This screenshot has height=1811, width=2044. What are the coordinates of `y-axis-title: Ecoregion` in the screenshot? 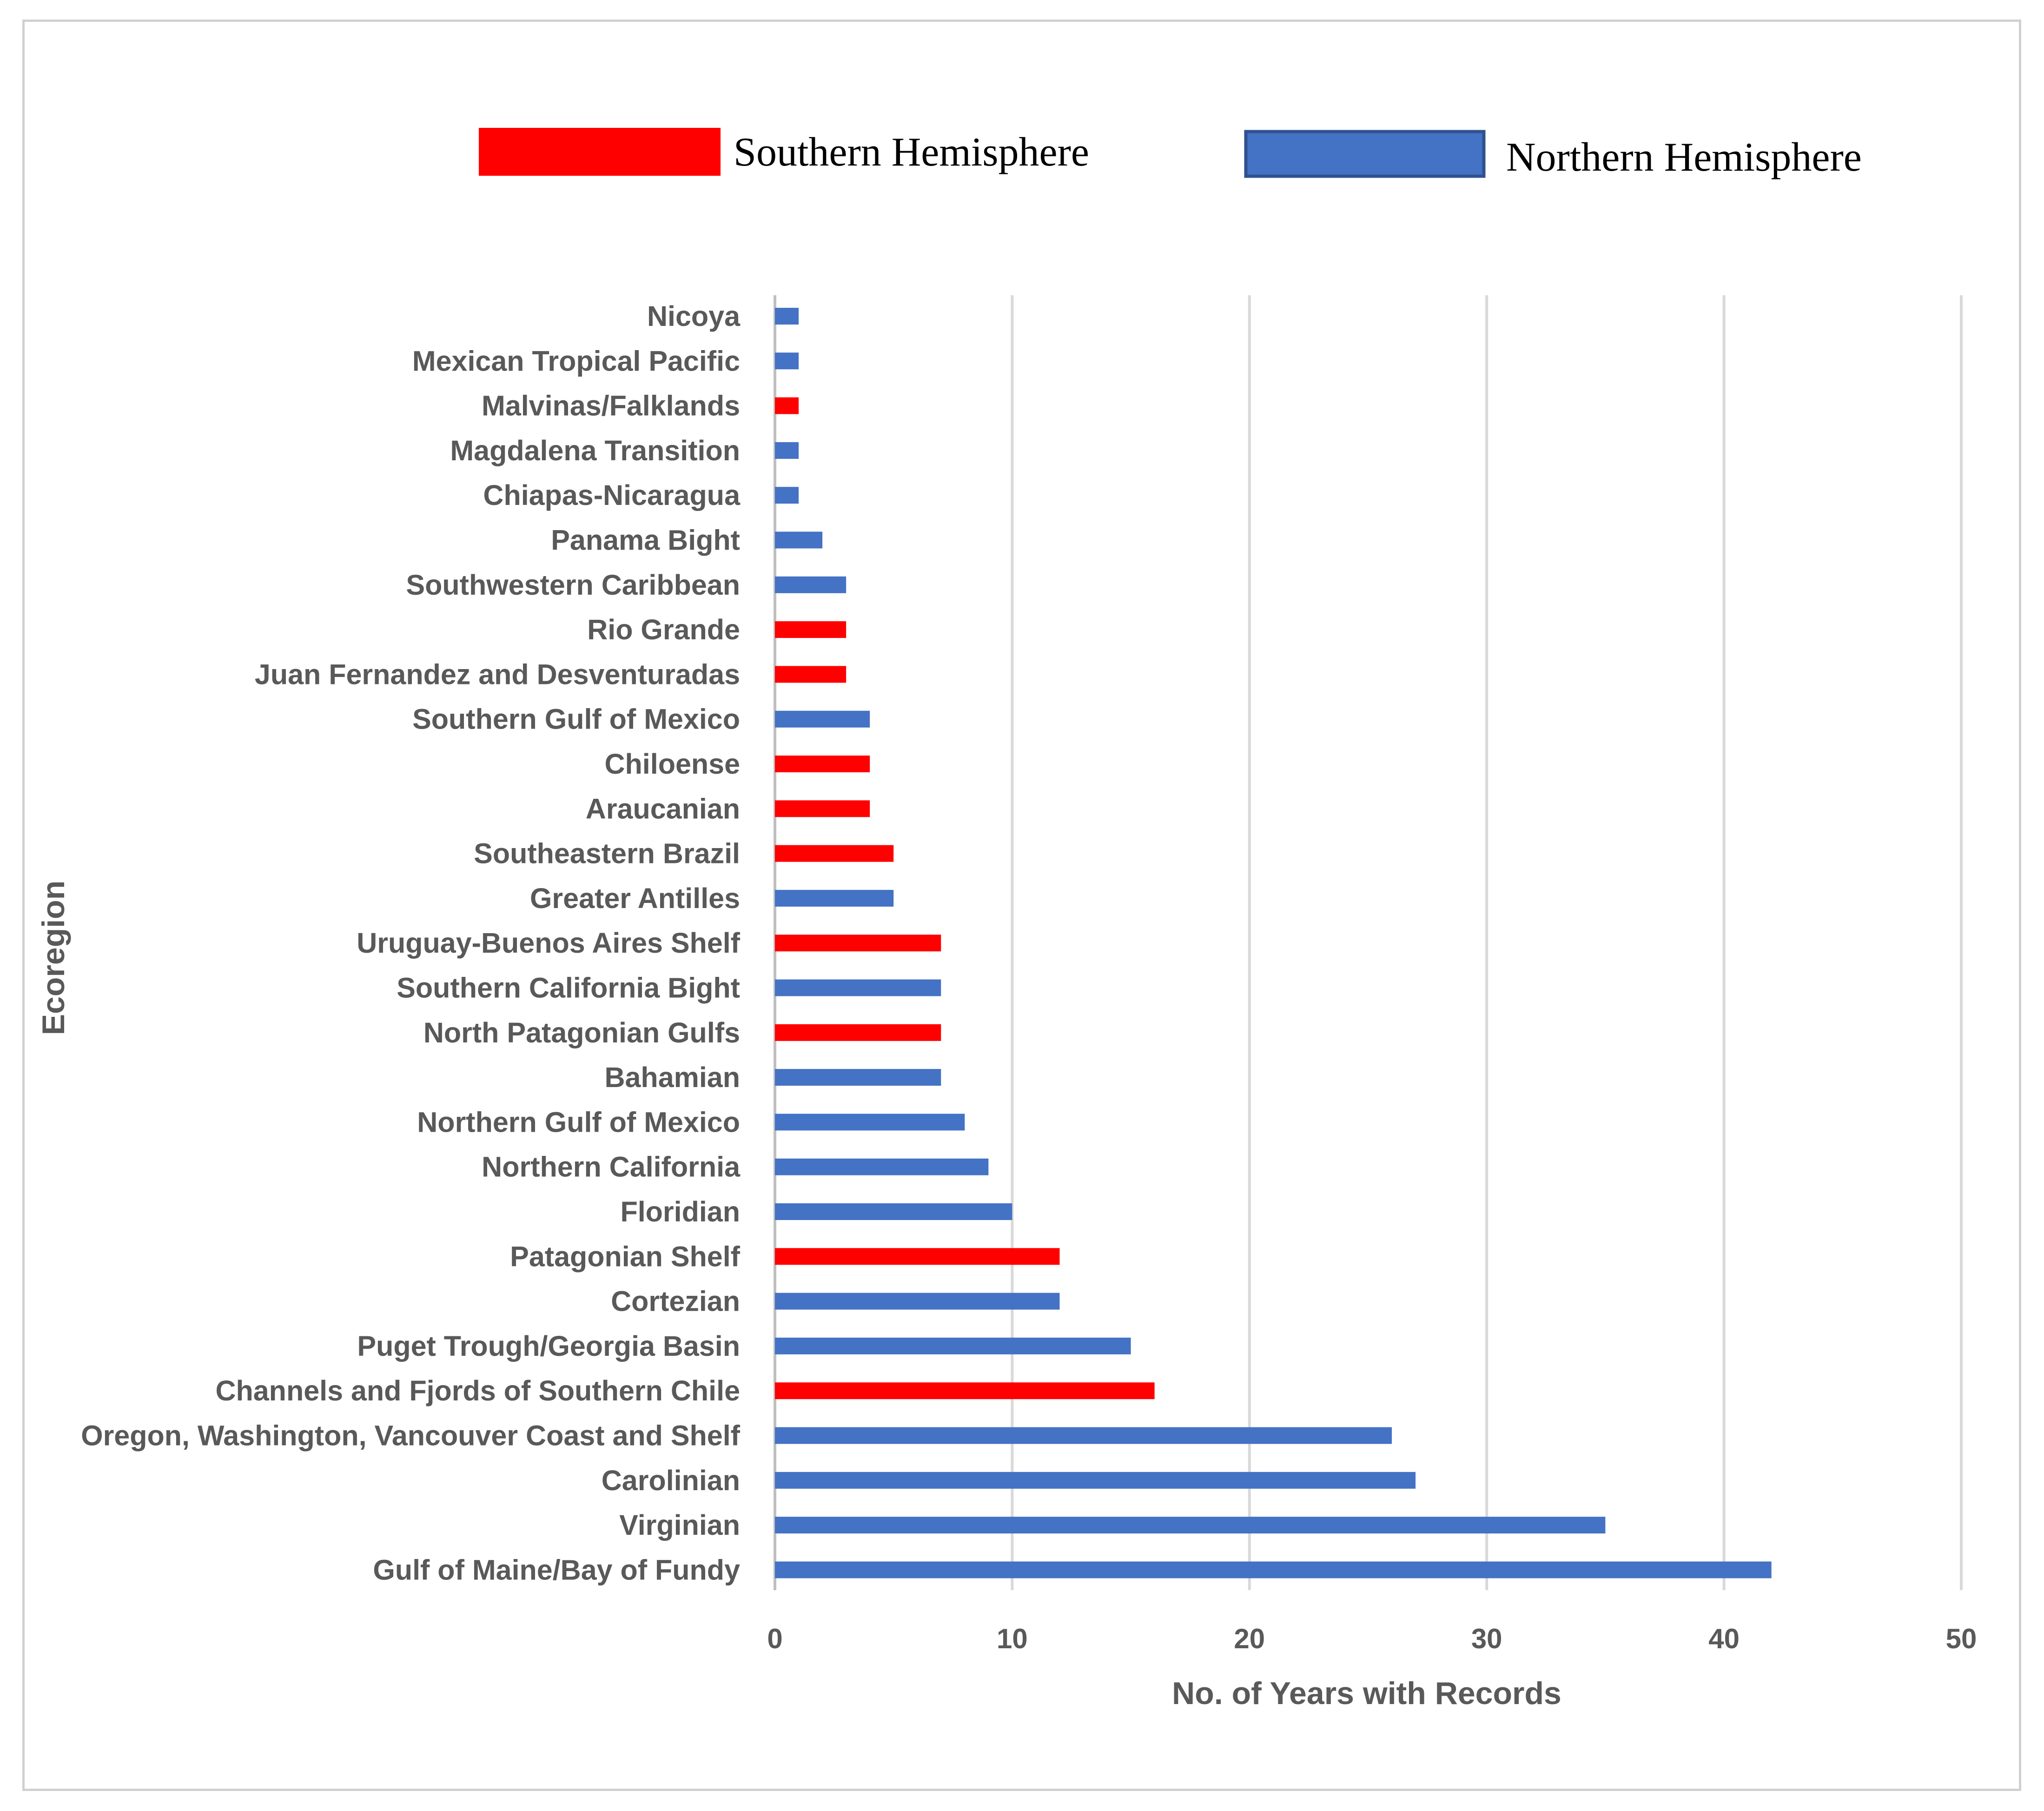 It's located at (53, 958).